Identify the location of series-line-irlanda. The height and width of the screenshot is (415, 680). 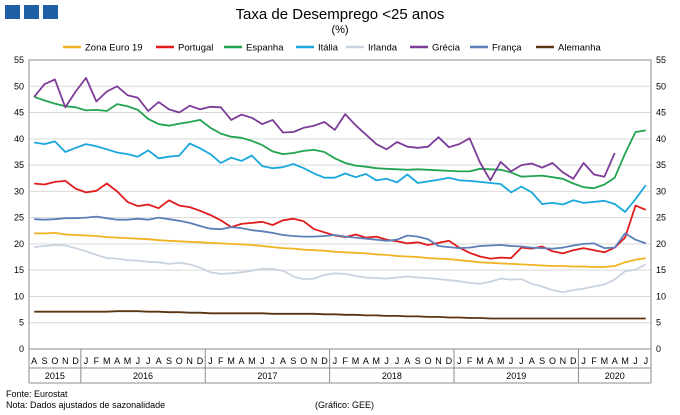
(340, 269).